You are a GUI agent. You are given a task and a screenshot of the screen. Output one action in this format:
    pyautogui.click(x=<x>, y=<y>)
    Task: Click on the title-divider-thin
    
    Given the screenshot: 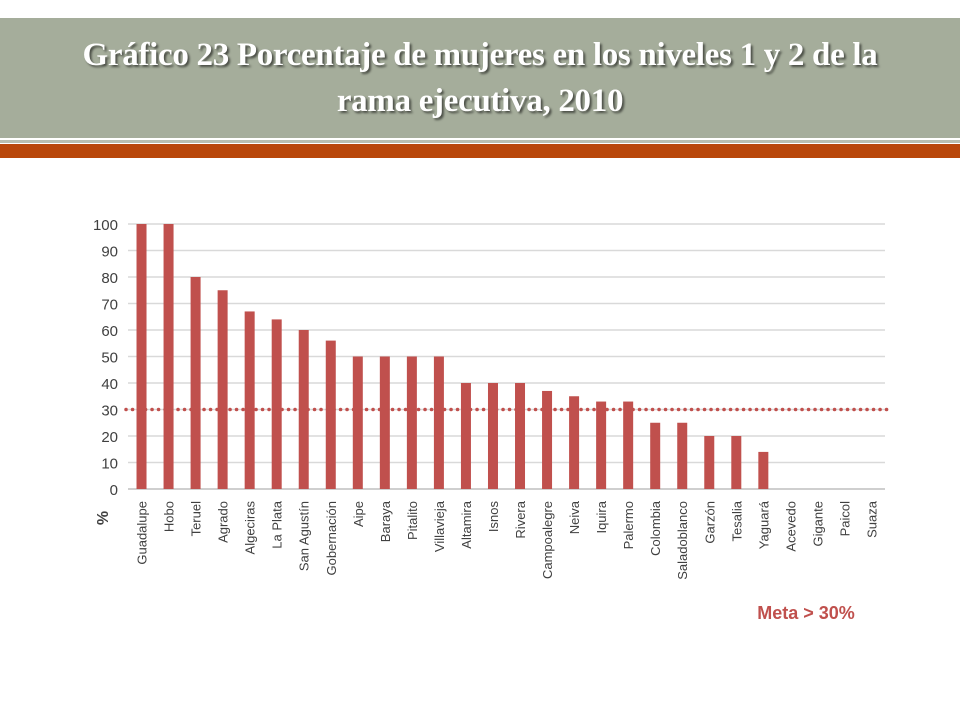 What is the action you would take?
    pyautogui.click(x=480, y=141)
    